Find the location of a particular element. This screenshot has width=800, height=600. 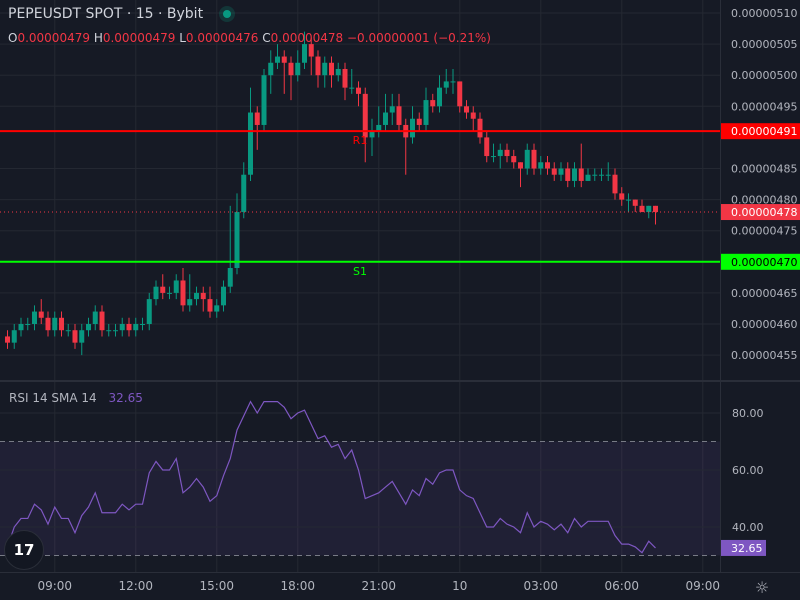

settings-gear-icon: ☼ is located at coordinates (762, 587).